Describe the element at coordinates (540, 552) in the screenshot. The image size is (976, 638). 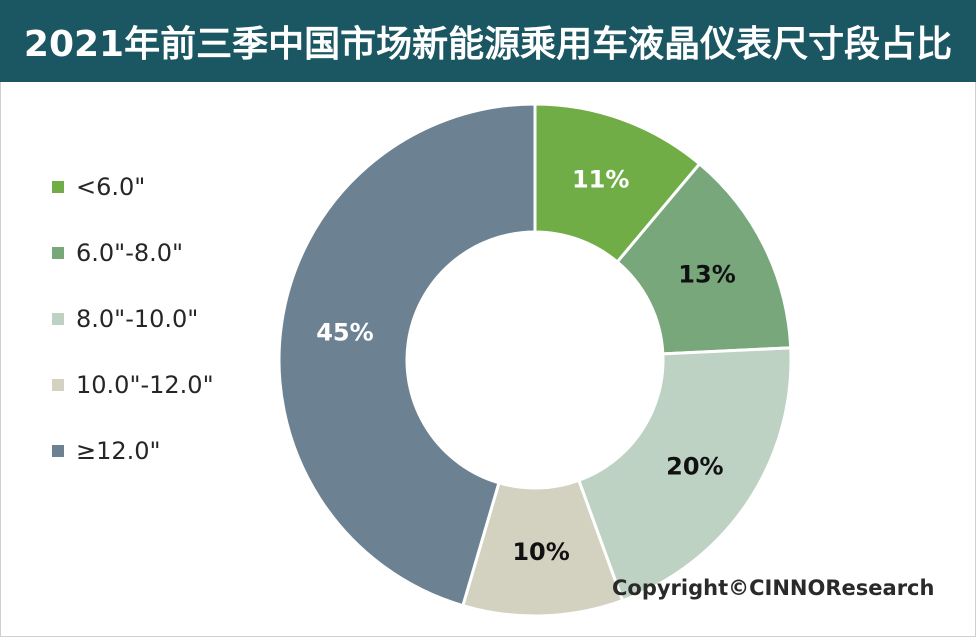
I see `slice-label-4: 10%` at that location.